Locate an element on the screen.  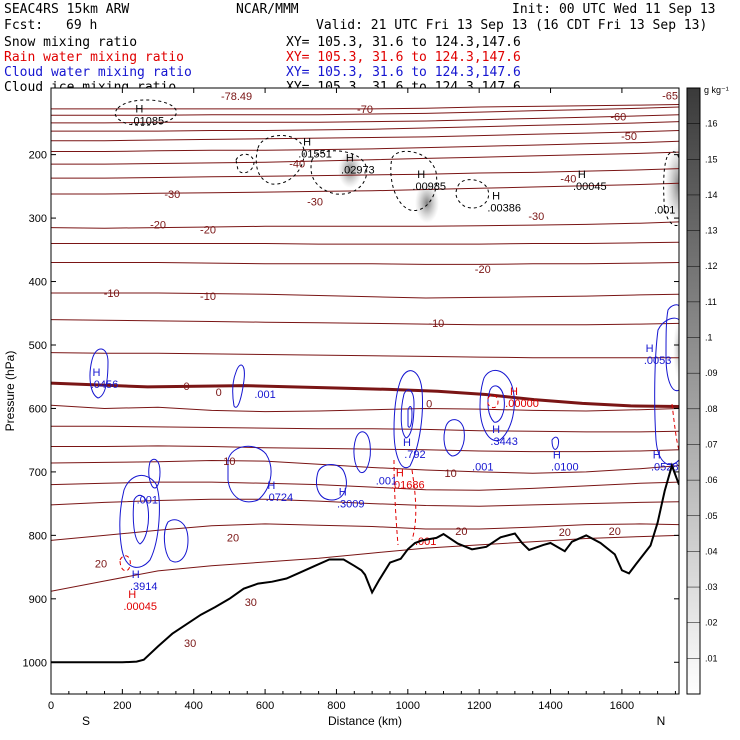
init-time: Init: 00 UTC Wed 11 Sep 13 is located at coordinates (614, 9).